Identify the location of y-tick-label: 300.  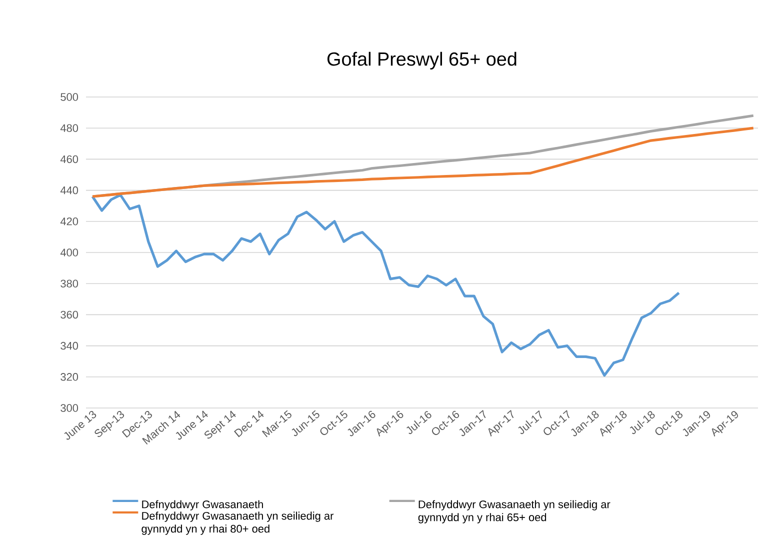
(69, 408).